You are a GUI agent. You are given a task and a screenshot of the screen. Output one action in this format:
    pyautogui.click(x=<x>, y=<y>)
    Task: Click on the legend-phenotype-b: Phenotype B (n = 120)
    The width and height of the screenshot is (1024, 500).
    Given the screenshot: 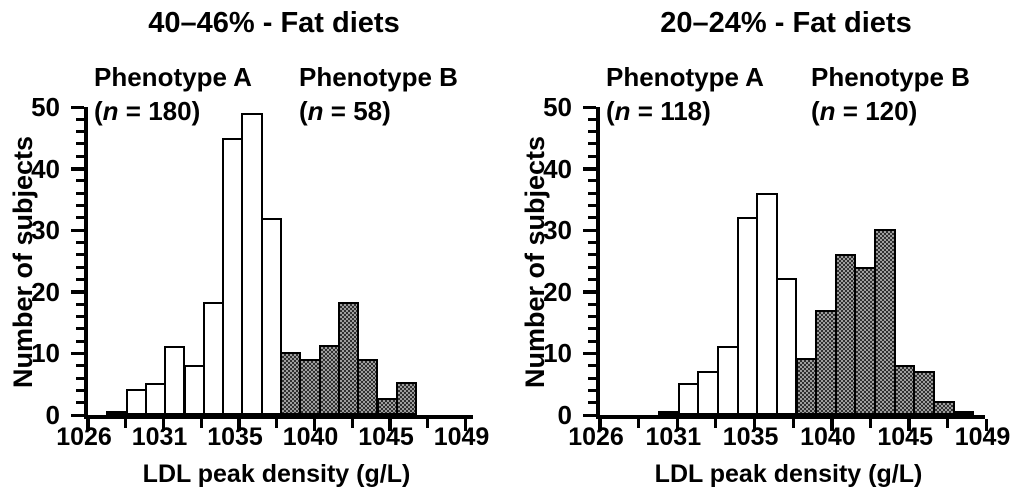 What is the action you would take?
    pyautogui.click(x=890, y=94)
    